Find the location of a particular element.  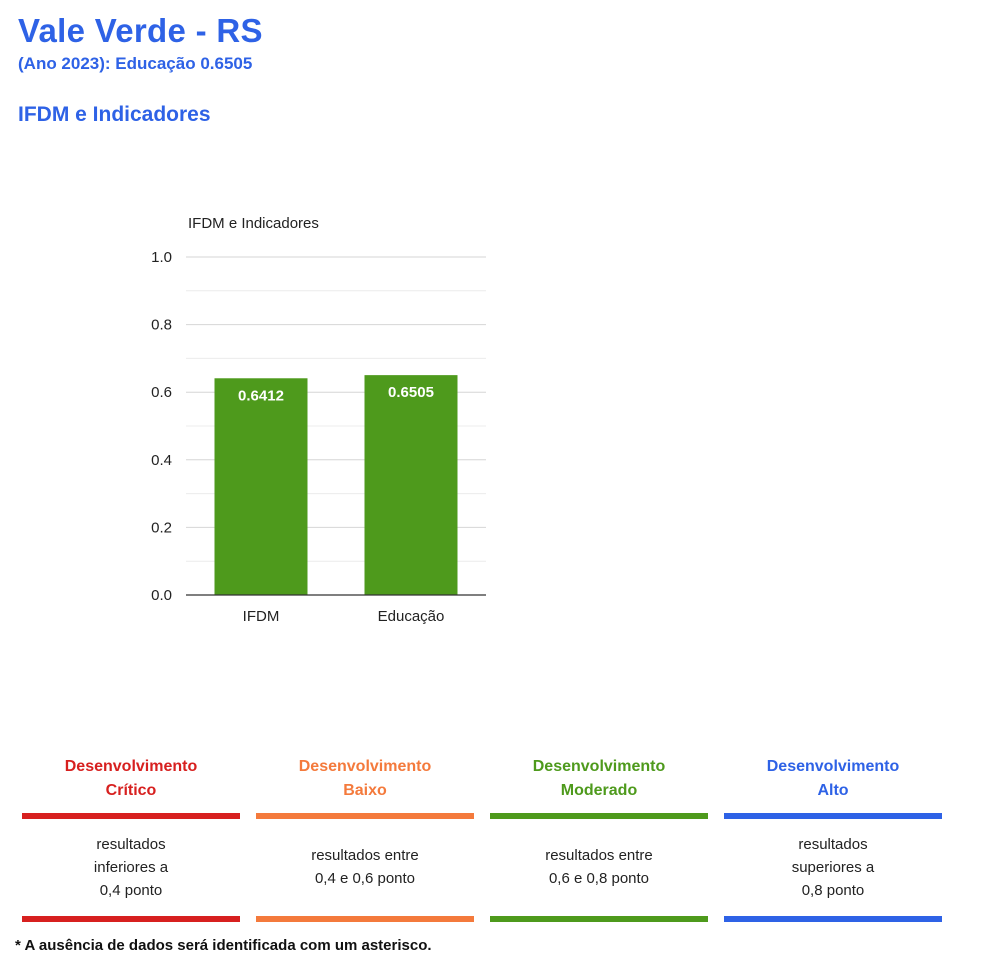

y-tick-label: 0.6 is located at coordinates (161, 392).